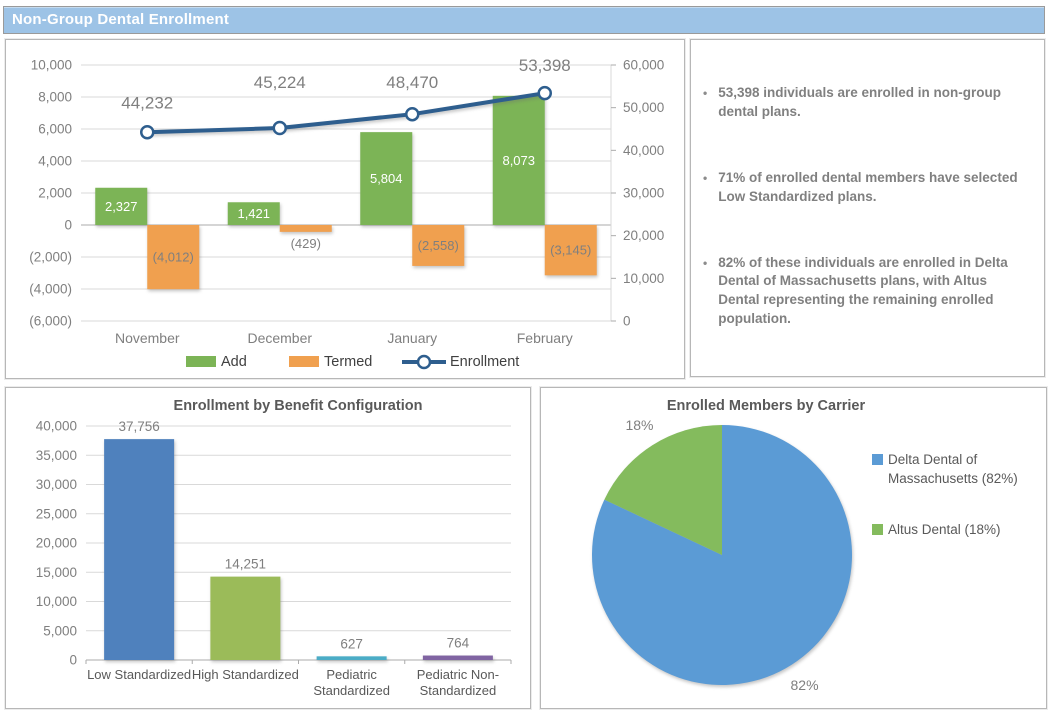 Image resolution: width=1048 pixels, height=711 pixels. Describe the element at coordinates (639, 425) in the screenshot. I see `pie-percent-label: 18%` at that location.